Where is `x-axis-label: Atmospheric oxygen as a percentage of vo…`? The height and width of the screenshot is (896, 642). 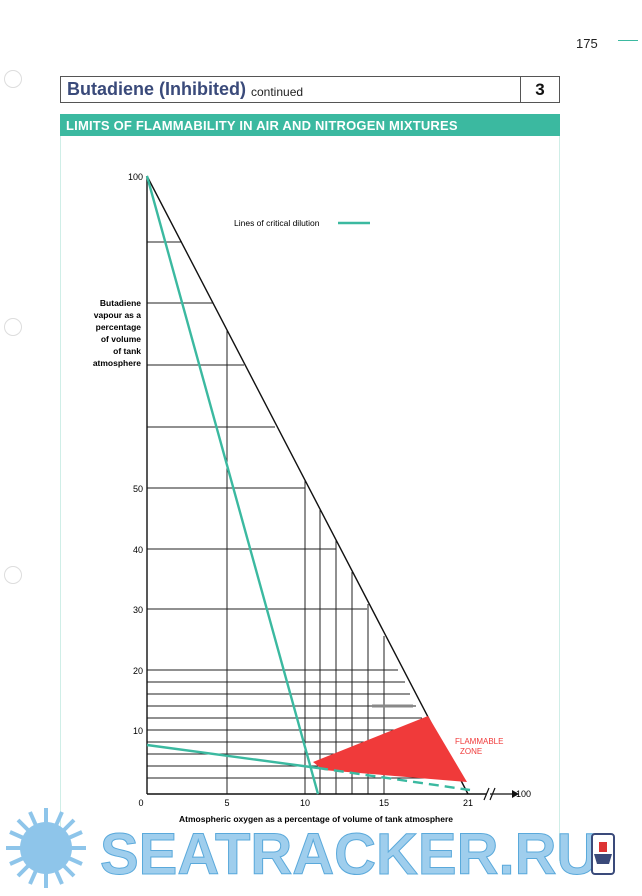 x-axis-label: Atmospheric oxygen as a percentage of vo… is located at coordinates (316, 819).